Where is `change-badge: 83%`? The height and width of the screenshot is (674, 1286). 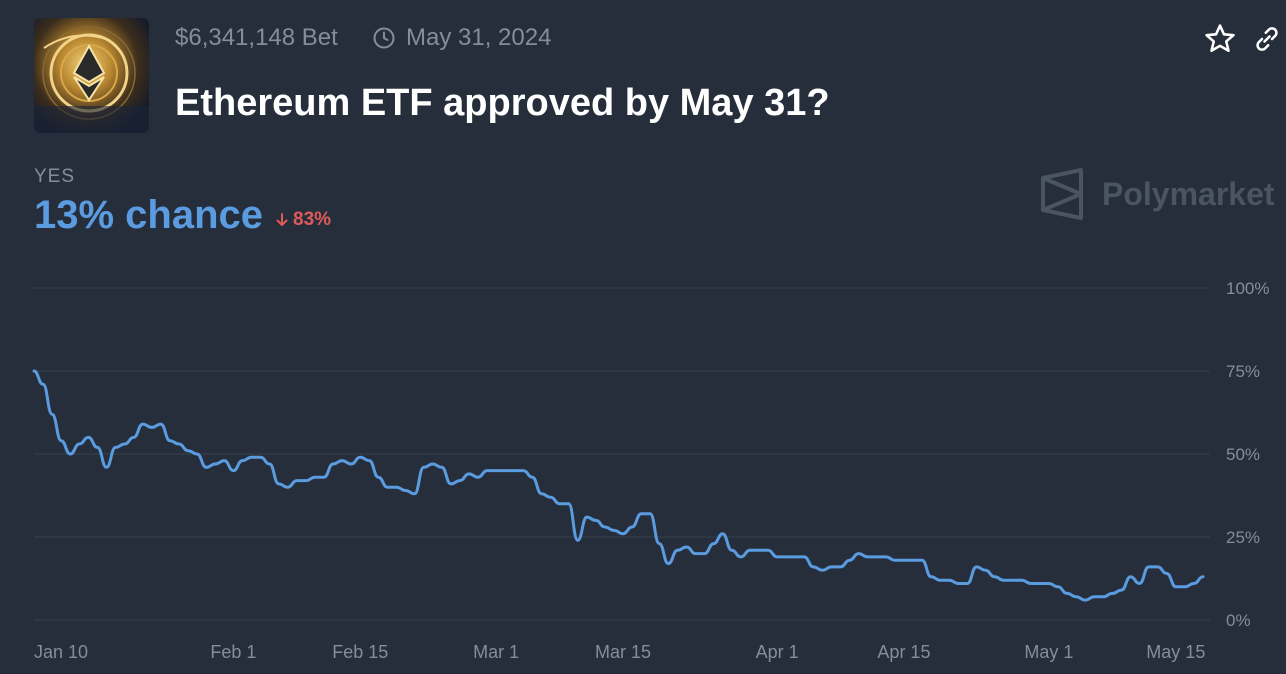
change-badge: 83% is located at coordinates (303, 220).